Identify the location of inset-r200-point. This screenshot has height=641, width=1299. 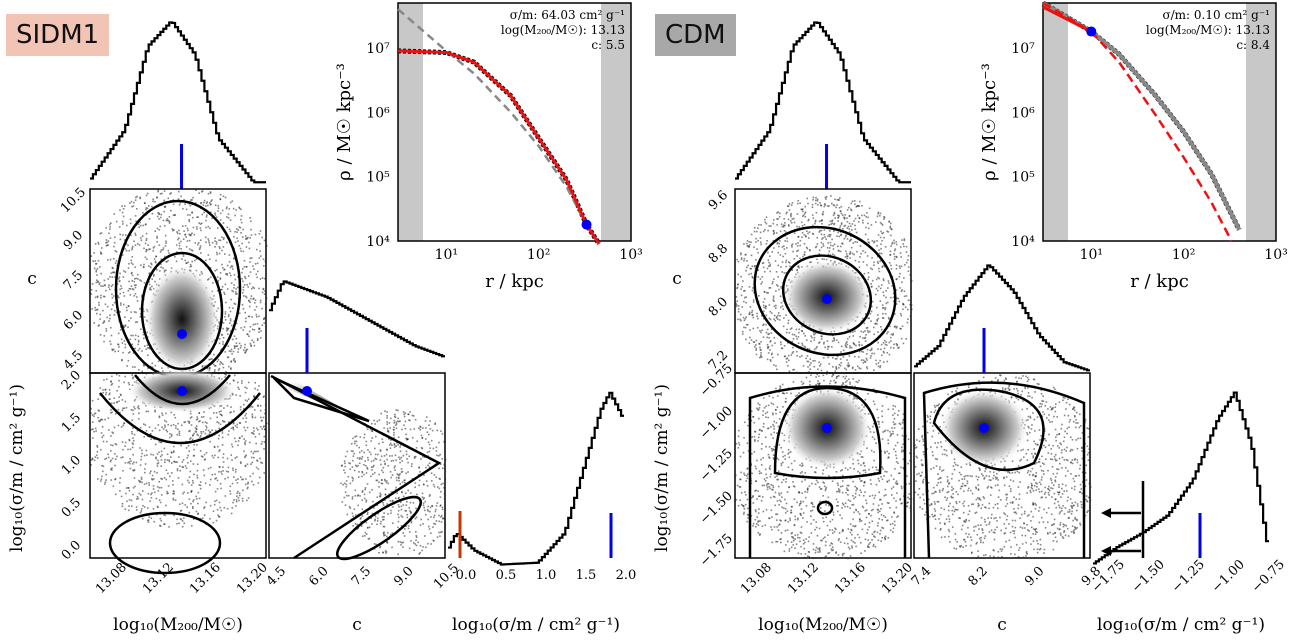
(586, 224).